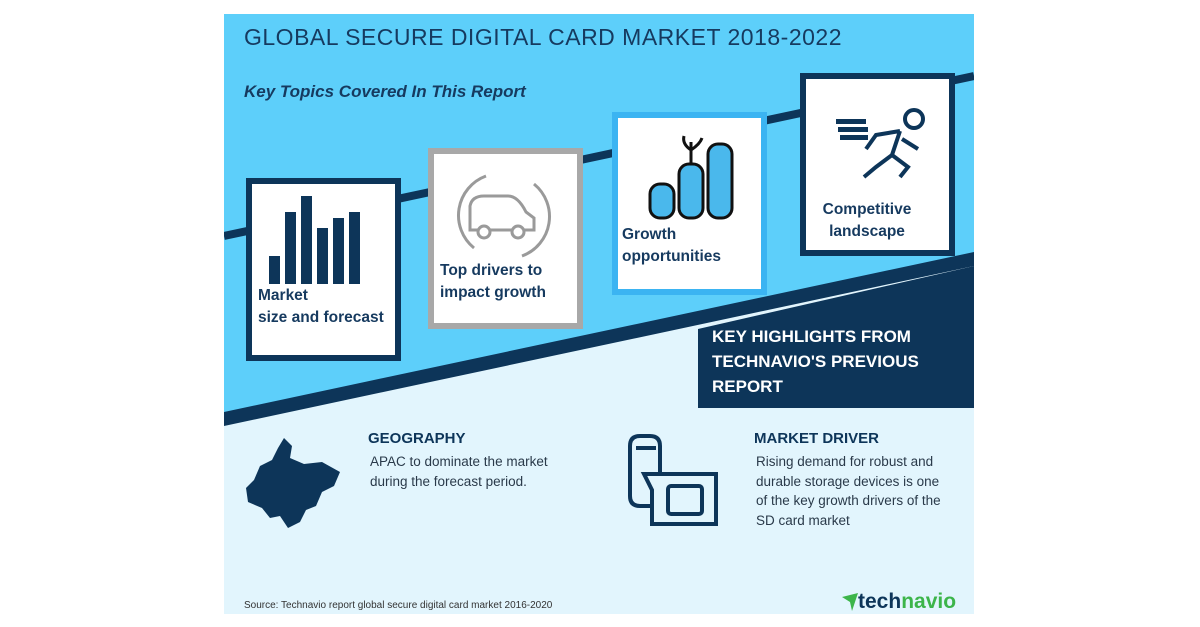 This screenshot has width=1200, height=627. What do you see at coordinates (649, 234) in the screenshot?
I see `topic-label: Growth` at bounding box center [649, 234].